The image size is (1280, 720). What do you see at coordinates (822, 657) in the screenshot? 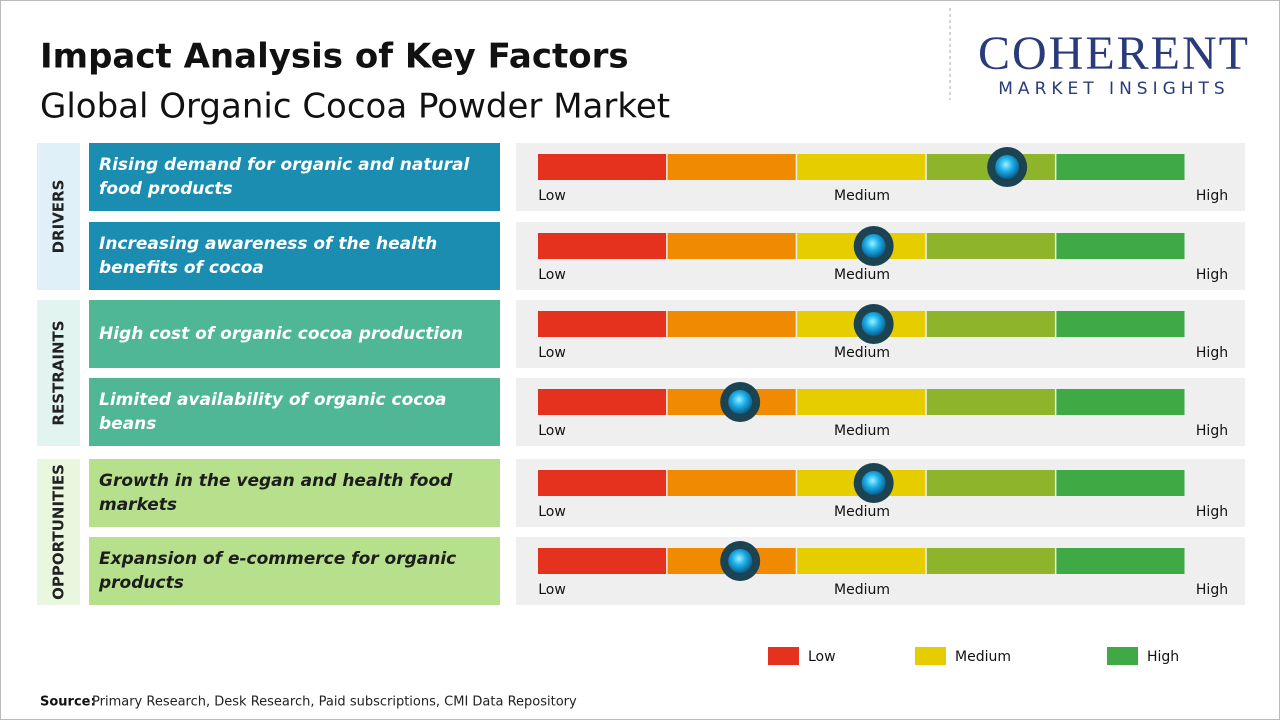
I see `legend-label: Low` at bounding box center [822, 657].